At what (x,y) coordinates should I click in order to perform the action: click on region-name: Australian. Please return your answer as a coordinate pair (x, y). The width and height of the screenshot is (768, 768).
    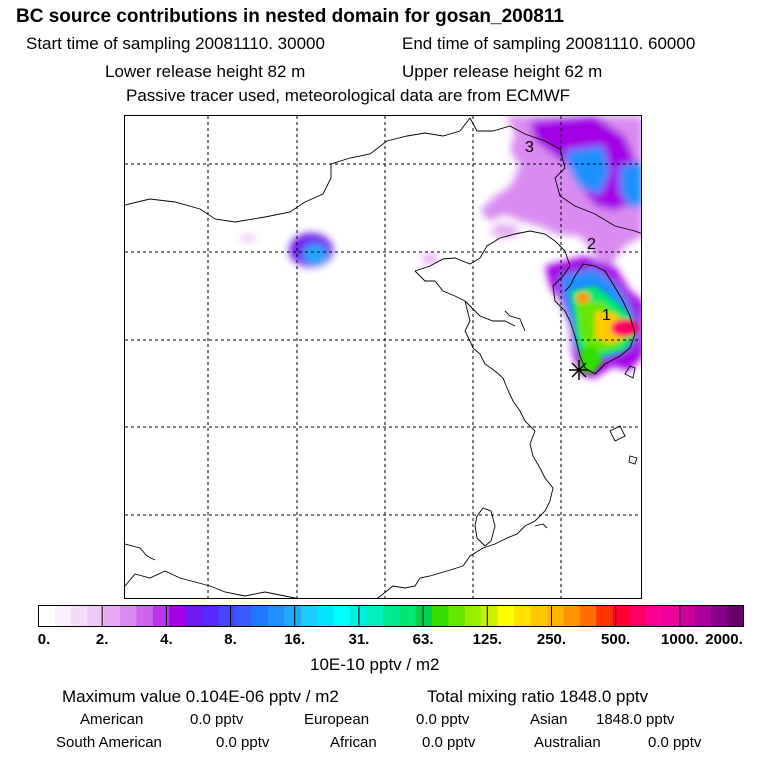
    Looking at the image, I should click on (567, 742).